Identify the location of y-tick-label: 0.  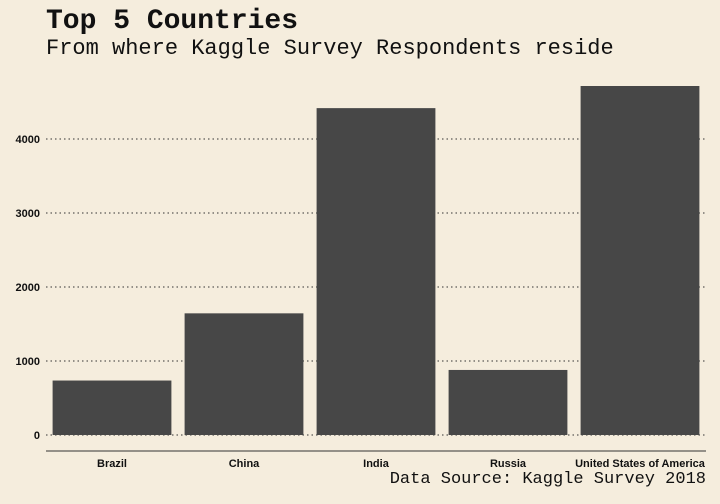
(37, 436).